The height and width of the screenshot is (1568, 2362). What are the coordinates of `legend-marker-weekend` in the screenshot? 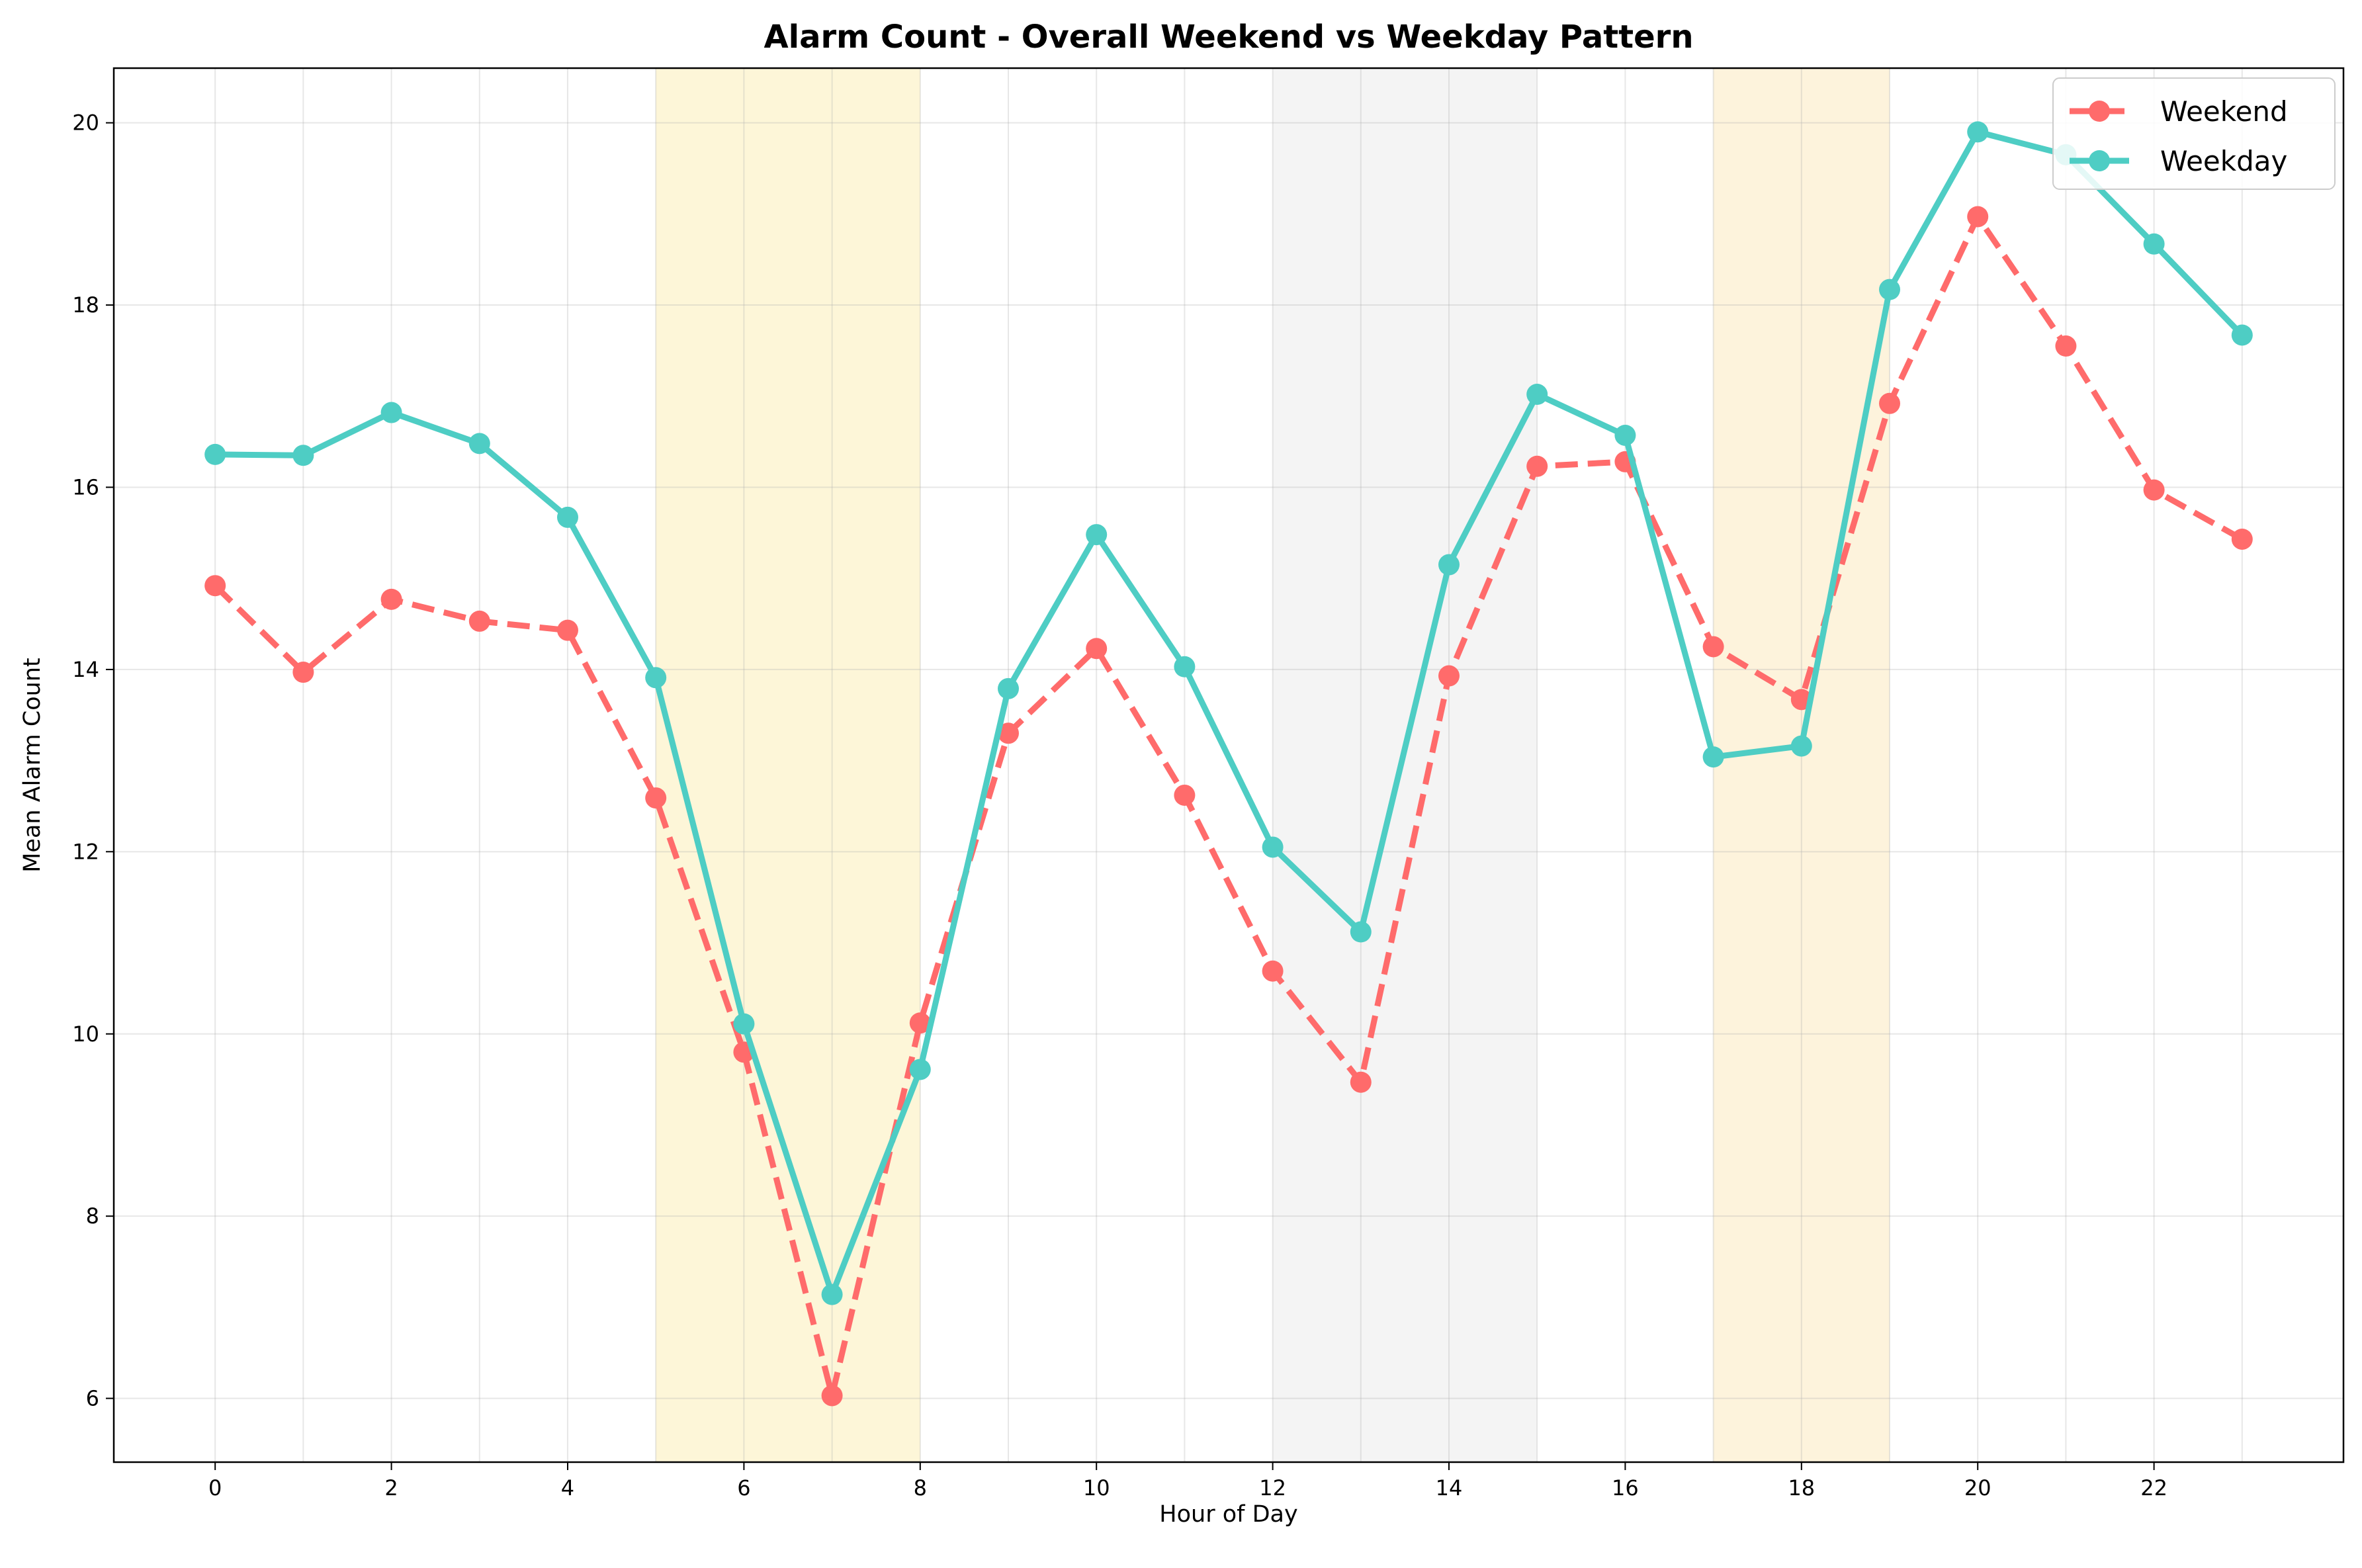 It's located at (2099, 112).